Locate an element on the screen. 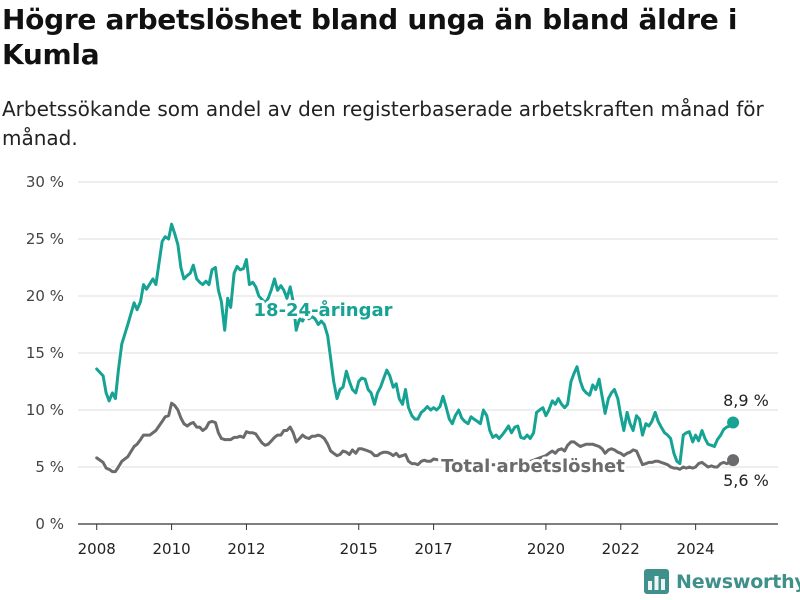  bar-chart-logo-icon is located at coordinates (656, 581).